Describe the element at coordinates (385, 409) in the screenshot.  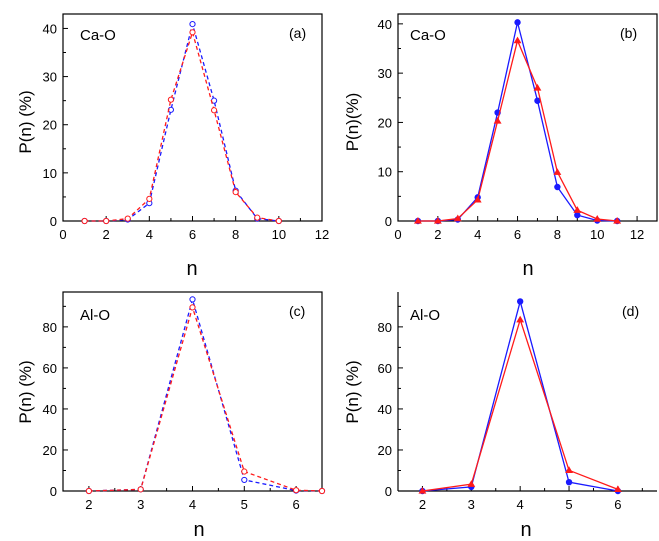
I see `panel-d-y-tick-label: 40` at that location.